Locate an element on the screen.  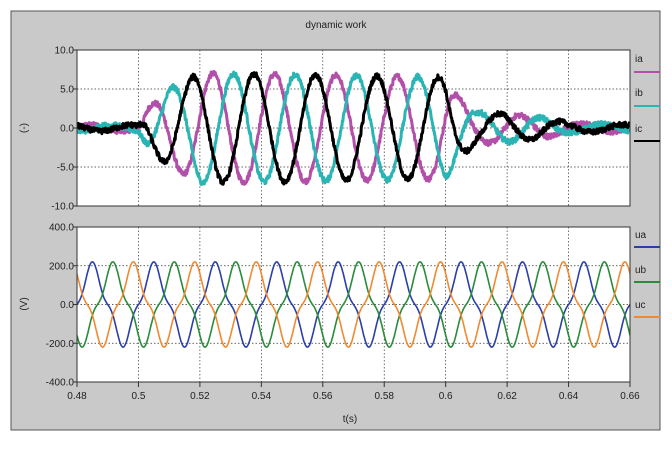
y-tick-label: -10.0 is located at coordinates (62, 207).